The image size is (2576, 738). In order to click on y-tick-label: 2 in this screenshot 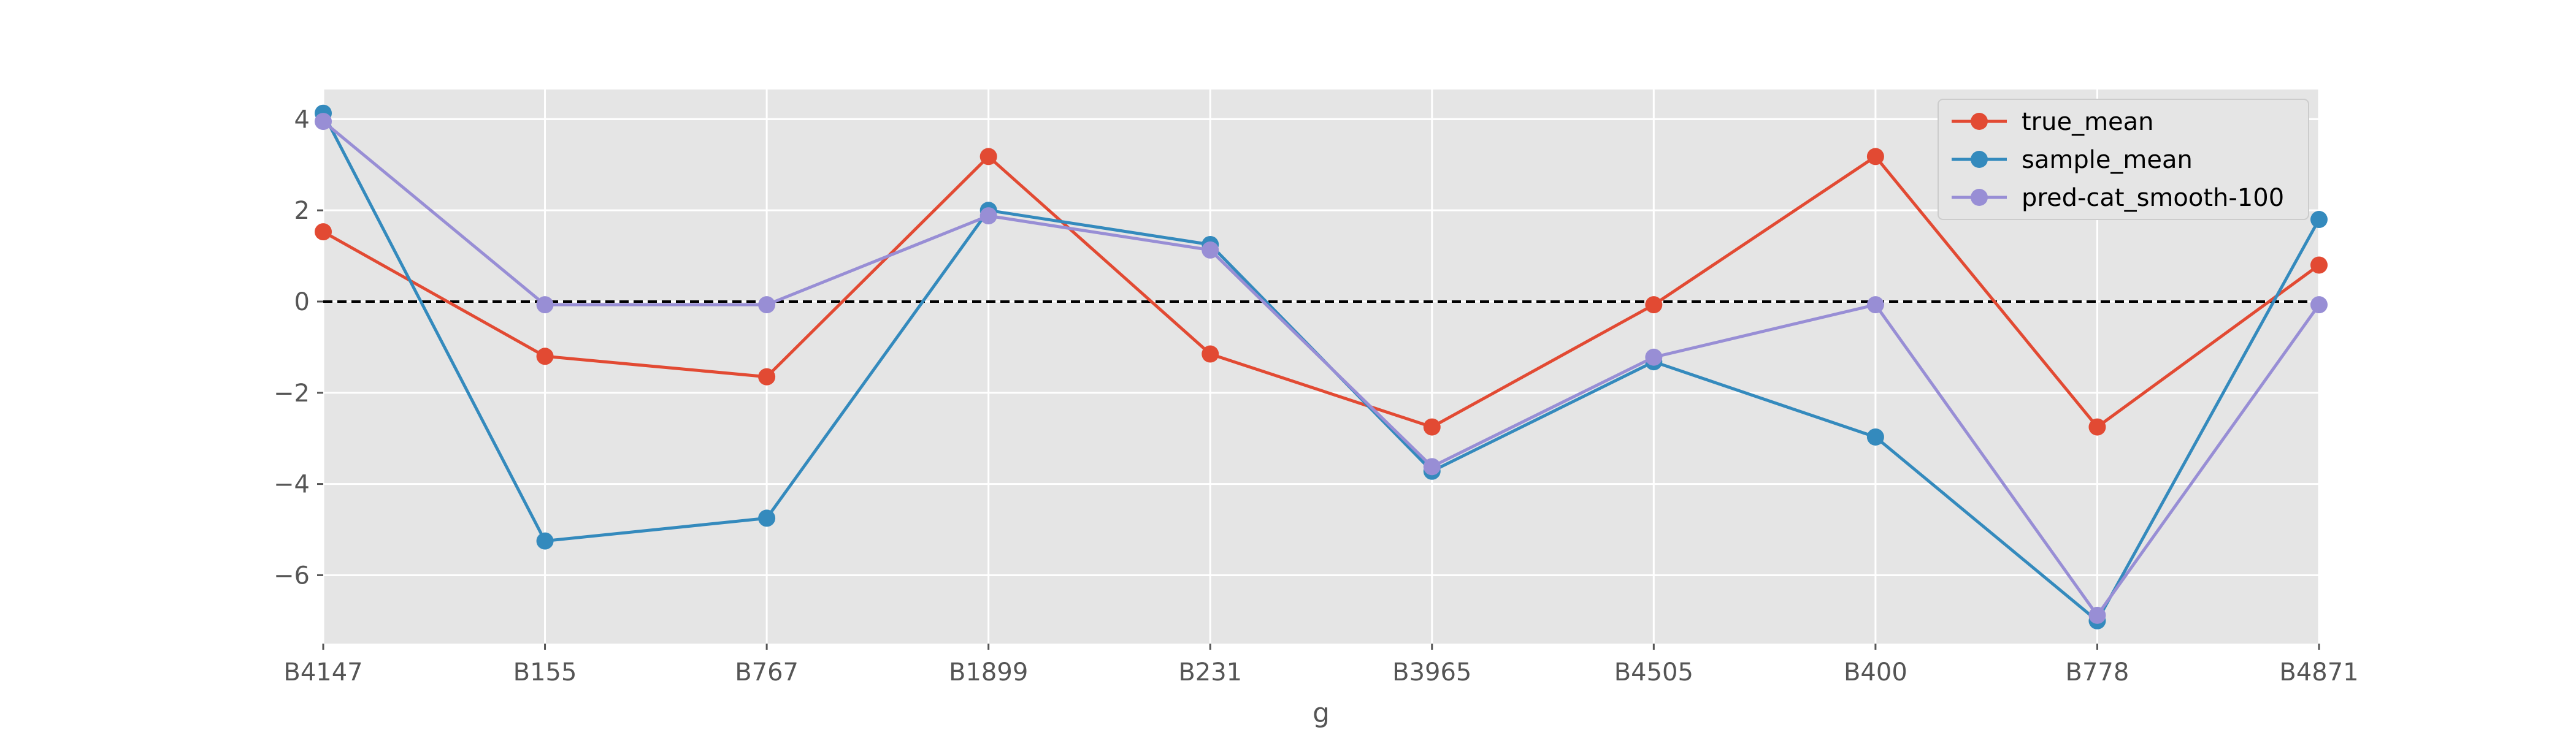, I will do `click(302, 211)`.